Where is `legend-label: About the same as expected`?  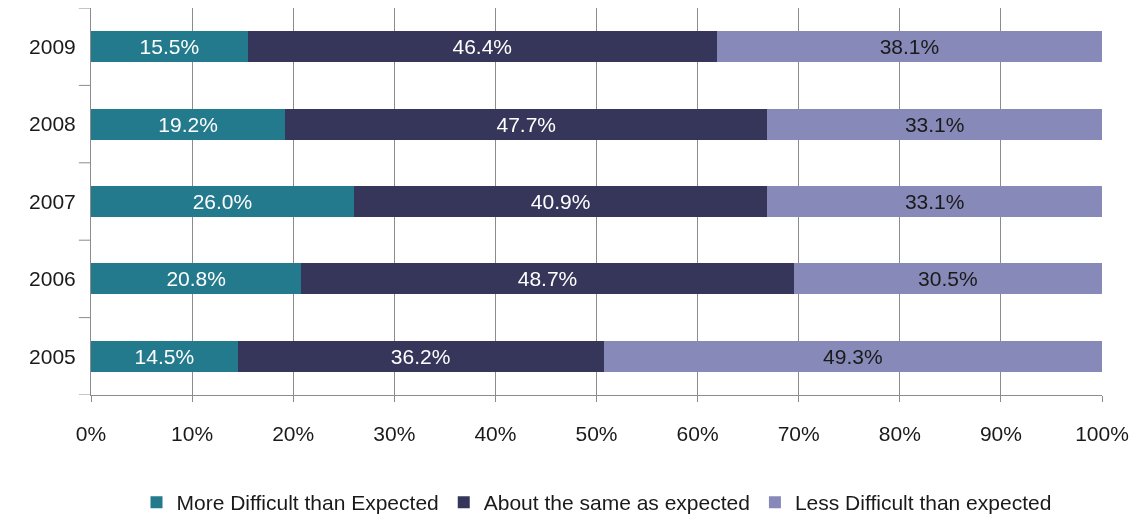
legend-label: About the same as expected is located at coordinates (616, 503).